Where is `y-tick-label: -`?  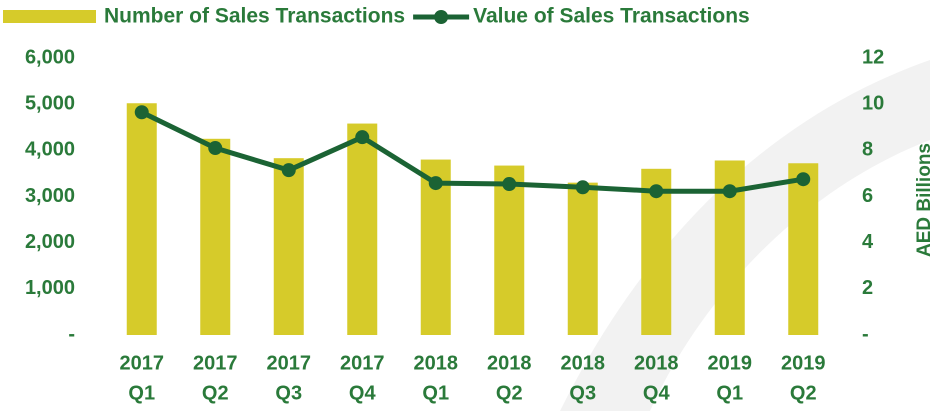 y-tick-label: - is located at coordinates (71, 334).